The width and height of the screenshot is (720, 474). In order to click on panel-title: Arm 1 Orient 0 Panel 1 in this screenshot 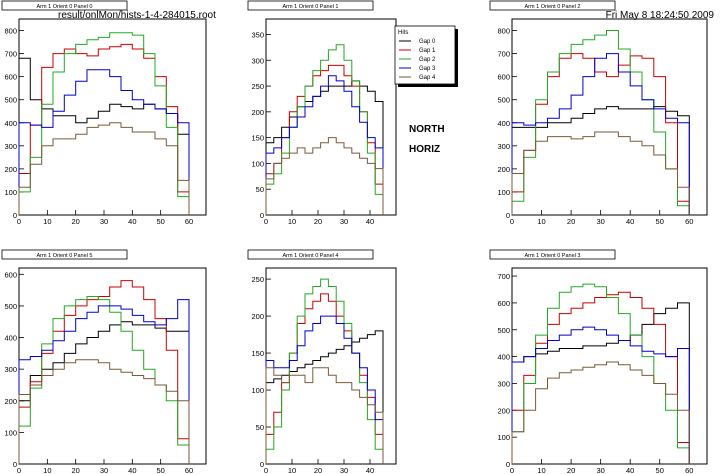, I will do `click(311, 7)`.